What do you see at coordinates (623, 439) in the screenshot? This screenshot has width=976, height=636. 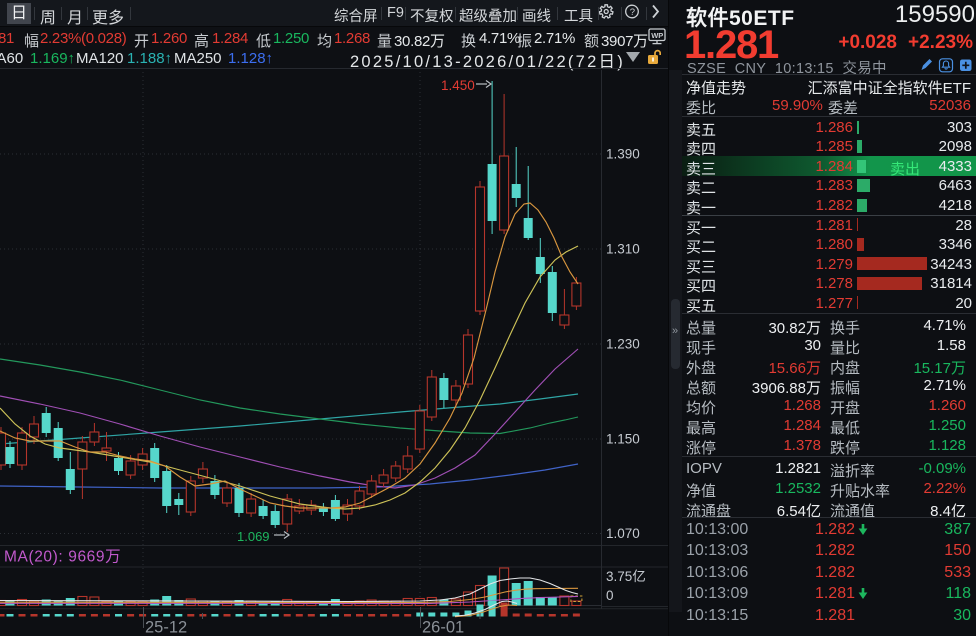 I see `svg-text: 1.150` at bounding box center [623, 439].